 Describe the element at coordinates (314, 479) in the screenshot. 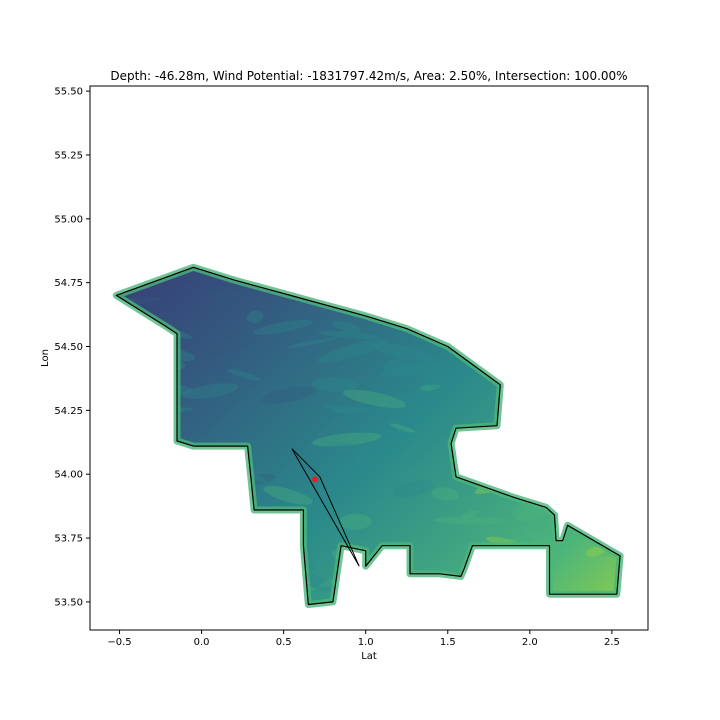

I see `selected-point-marker` at that location.